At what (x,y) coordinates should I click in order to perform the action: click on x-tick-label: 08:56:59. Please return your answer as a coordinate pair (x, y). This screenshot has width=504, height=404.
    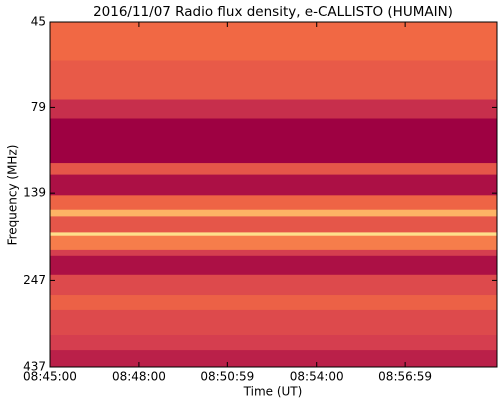
    Looking at the image, I should click on (405, 377).